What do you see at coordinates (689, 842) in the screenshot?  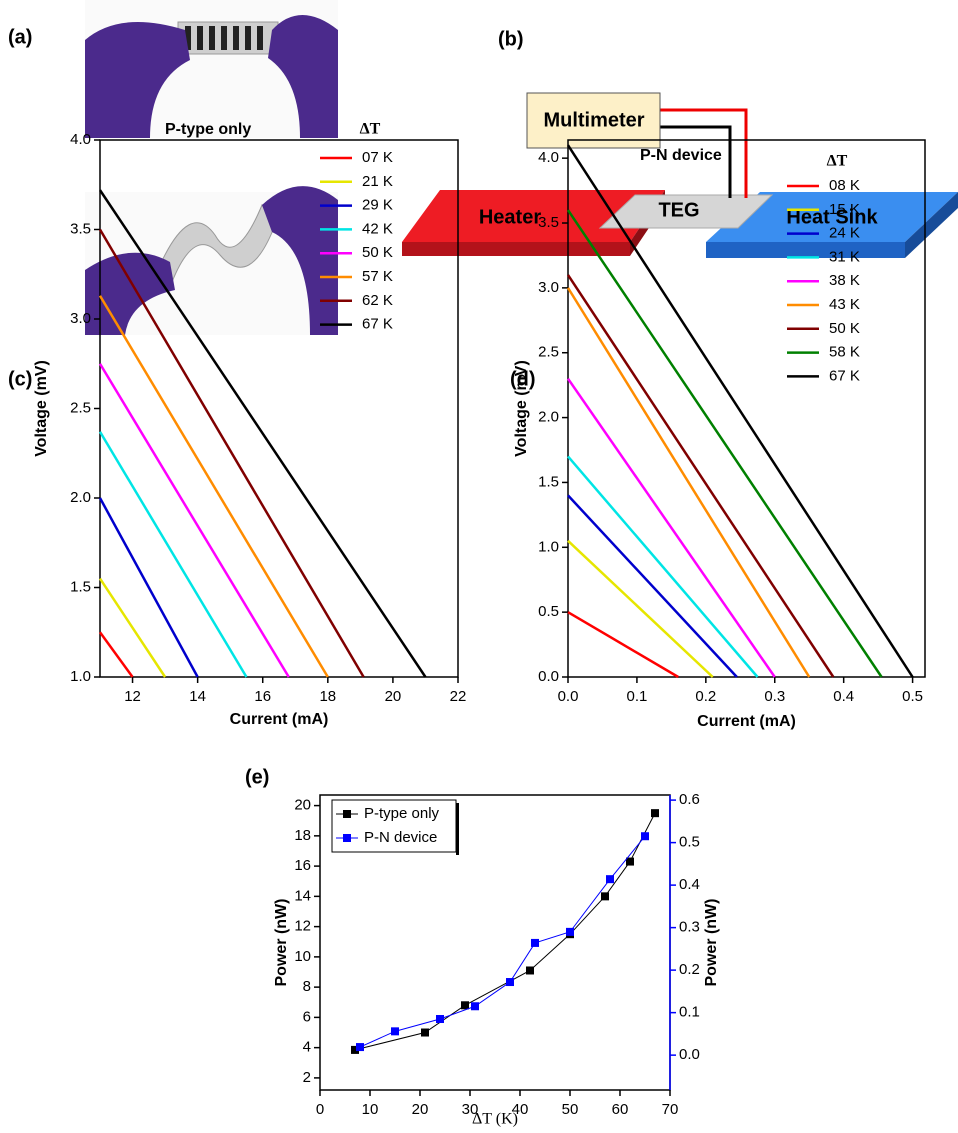 I see `y2-tick-label: 0.5` at bounding box center [689, 842].